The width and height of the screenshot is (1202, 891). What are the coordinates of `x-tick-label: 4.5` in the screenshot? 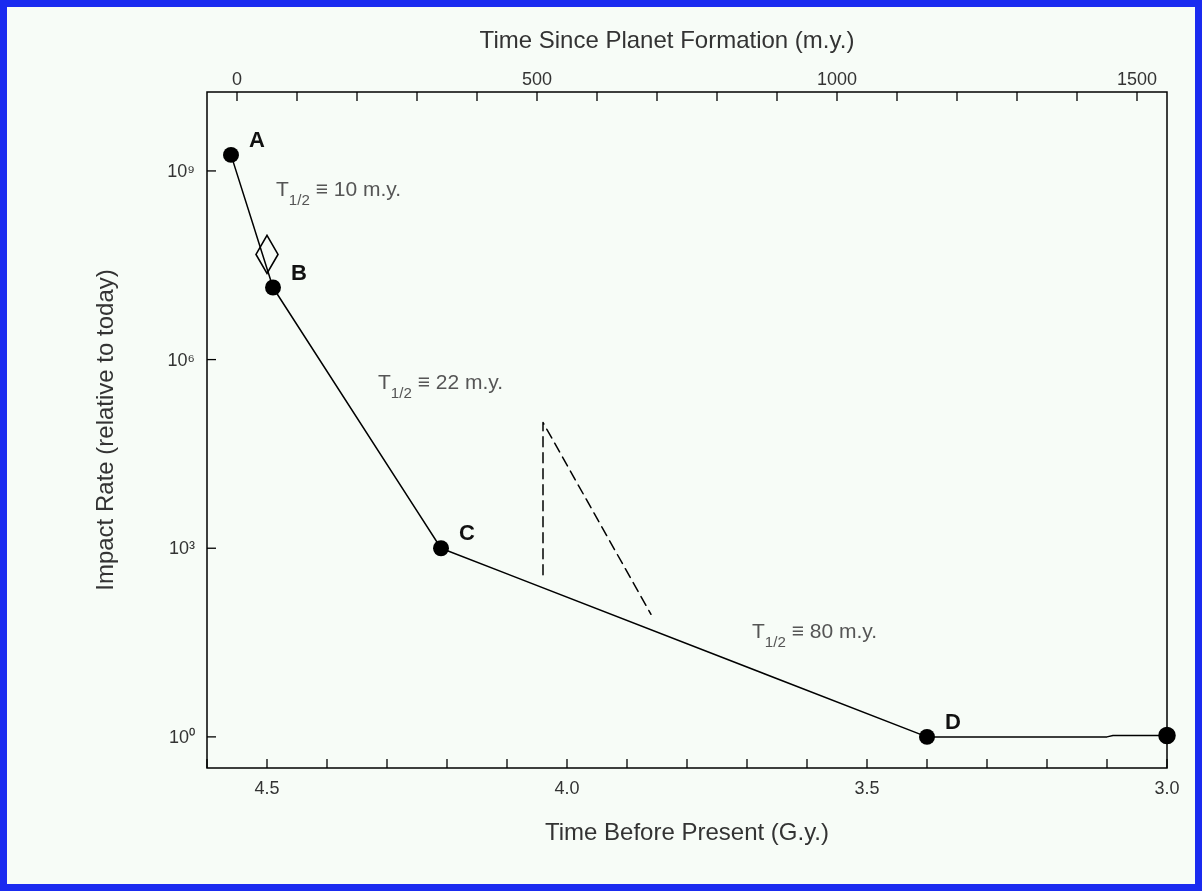 It's located at (267, 788).